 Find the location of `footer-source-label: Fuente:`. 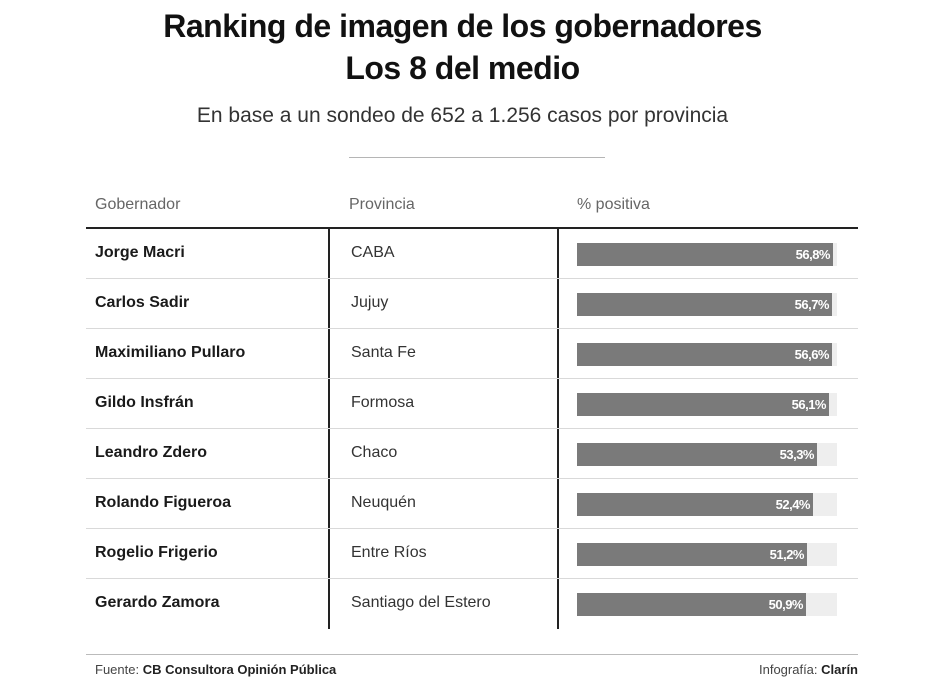

footer-source-label: Fuente: is located at coordinates (117, 669).